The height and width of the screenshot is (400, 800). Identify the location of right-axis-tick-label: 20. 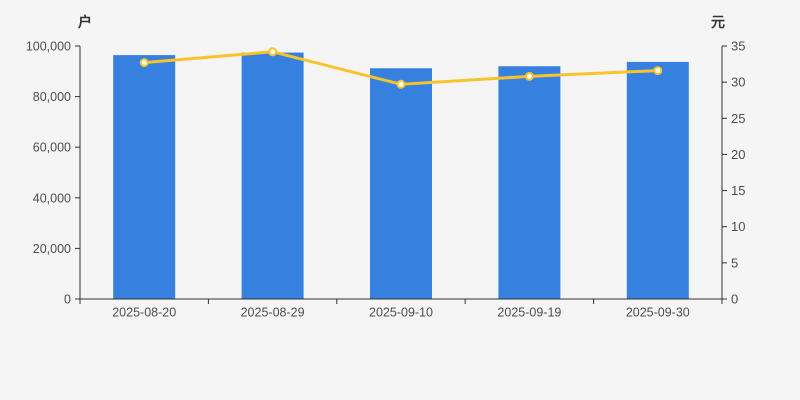
(738, 154).